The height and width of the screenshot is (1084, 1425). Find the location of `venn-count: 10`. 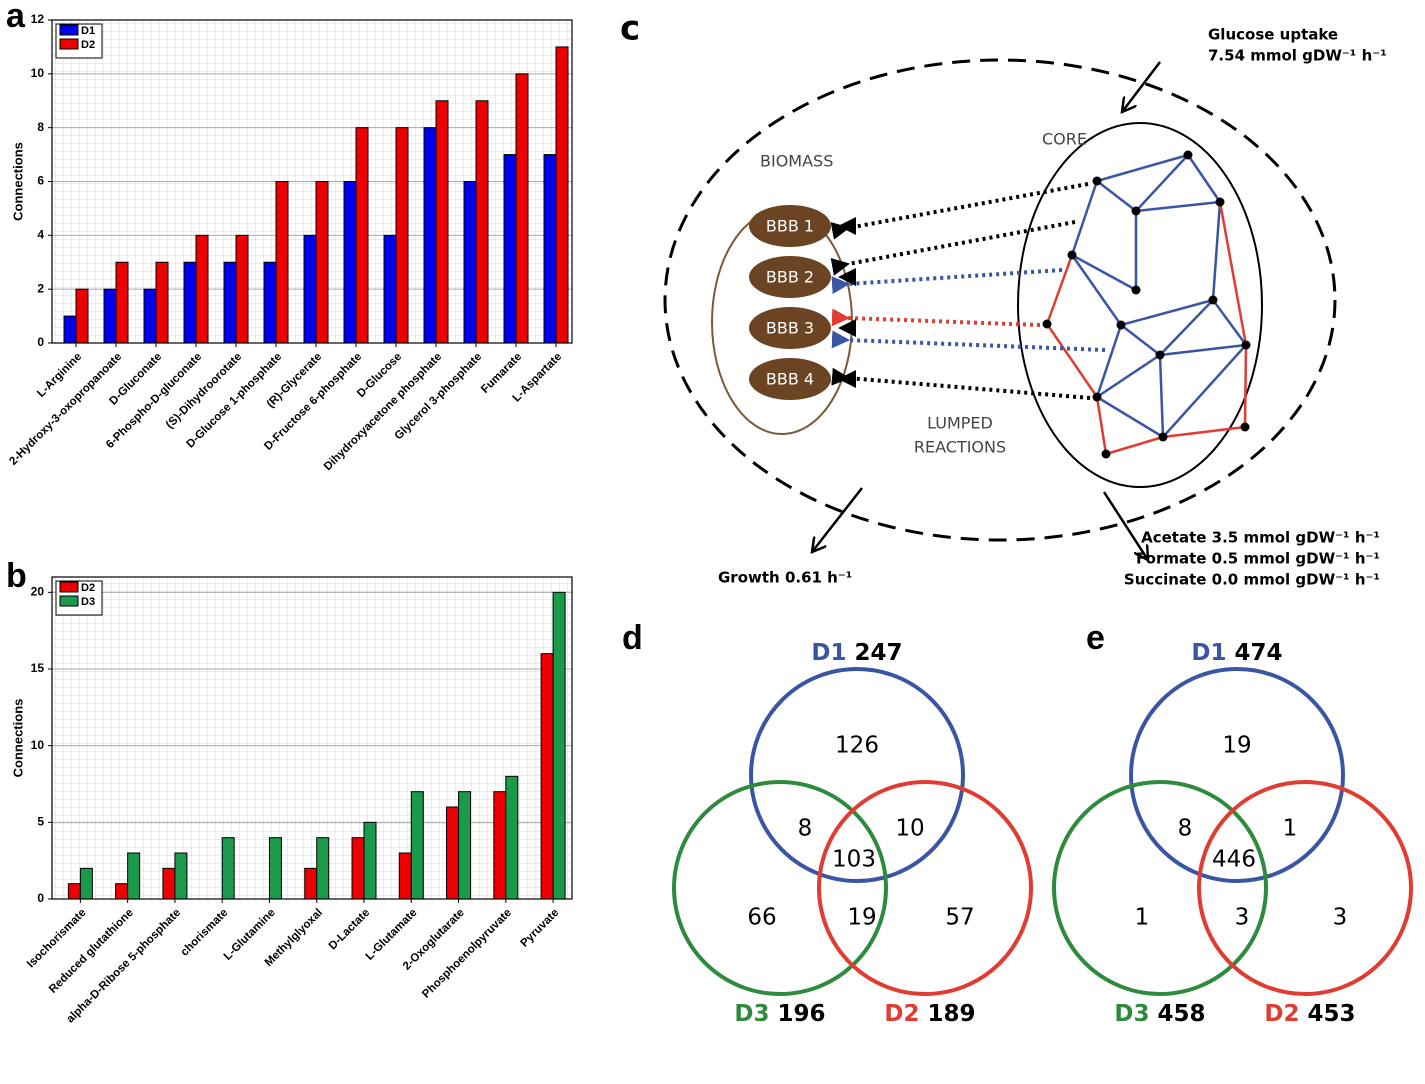

venn-count: 10 is located at coordinates (909, 829).